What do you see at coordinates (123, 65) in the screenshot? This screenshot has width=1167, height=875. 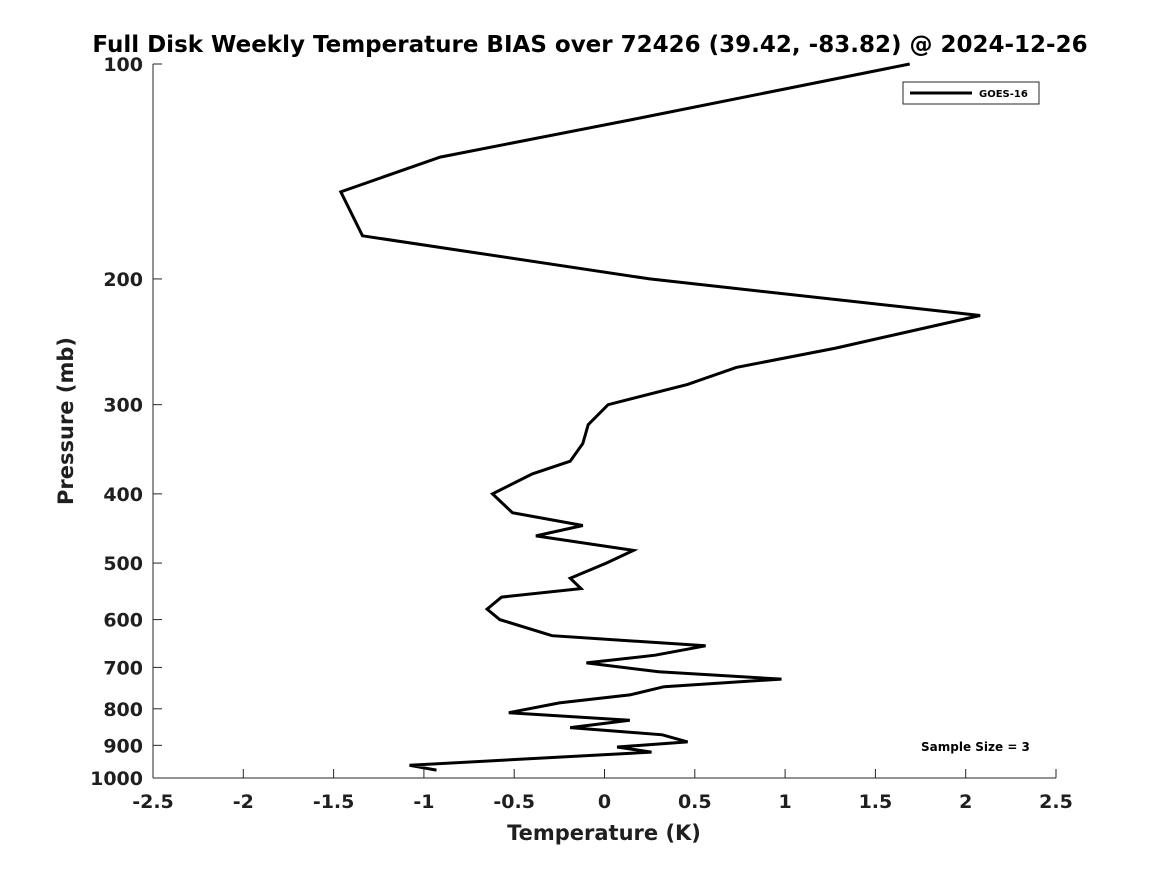 I see `y-tick-label: 100` at bounding box center [123, 65].